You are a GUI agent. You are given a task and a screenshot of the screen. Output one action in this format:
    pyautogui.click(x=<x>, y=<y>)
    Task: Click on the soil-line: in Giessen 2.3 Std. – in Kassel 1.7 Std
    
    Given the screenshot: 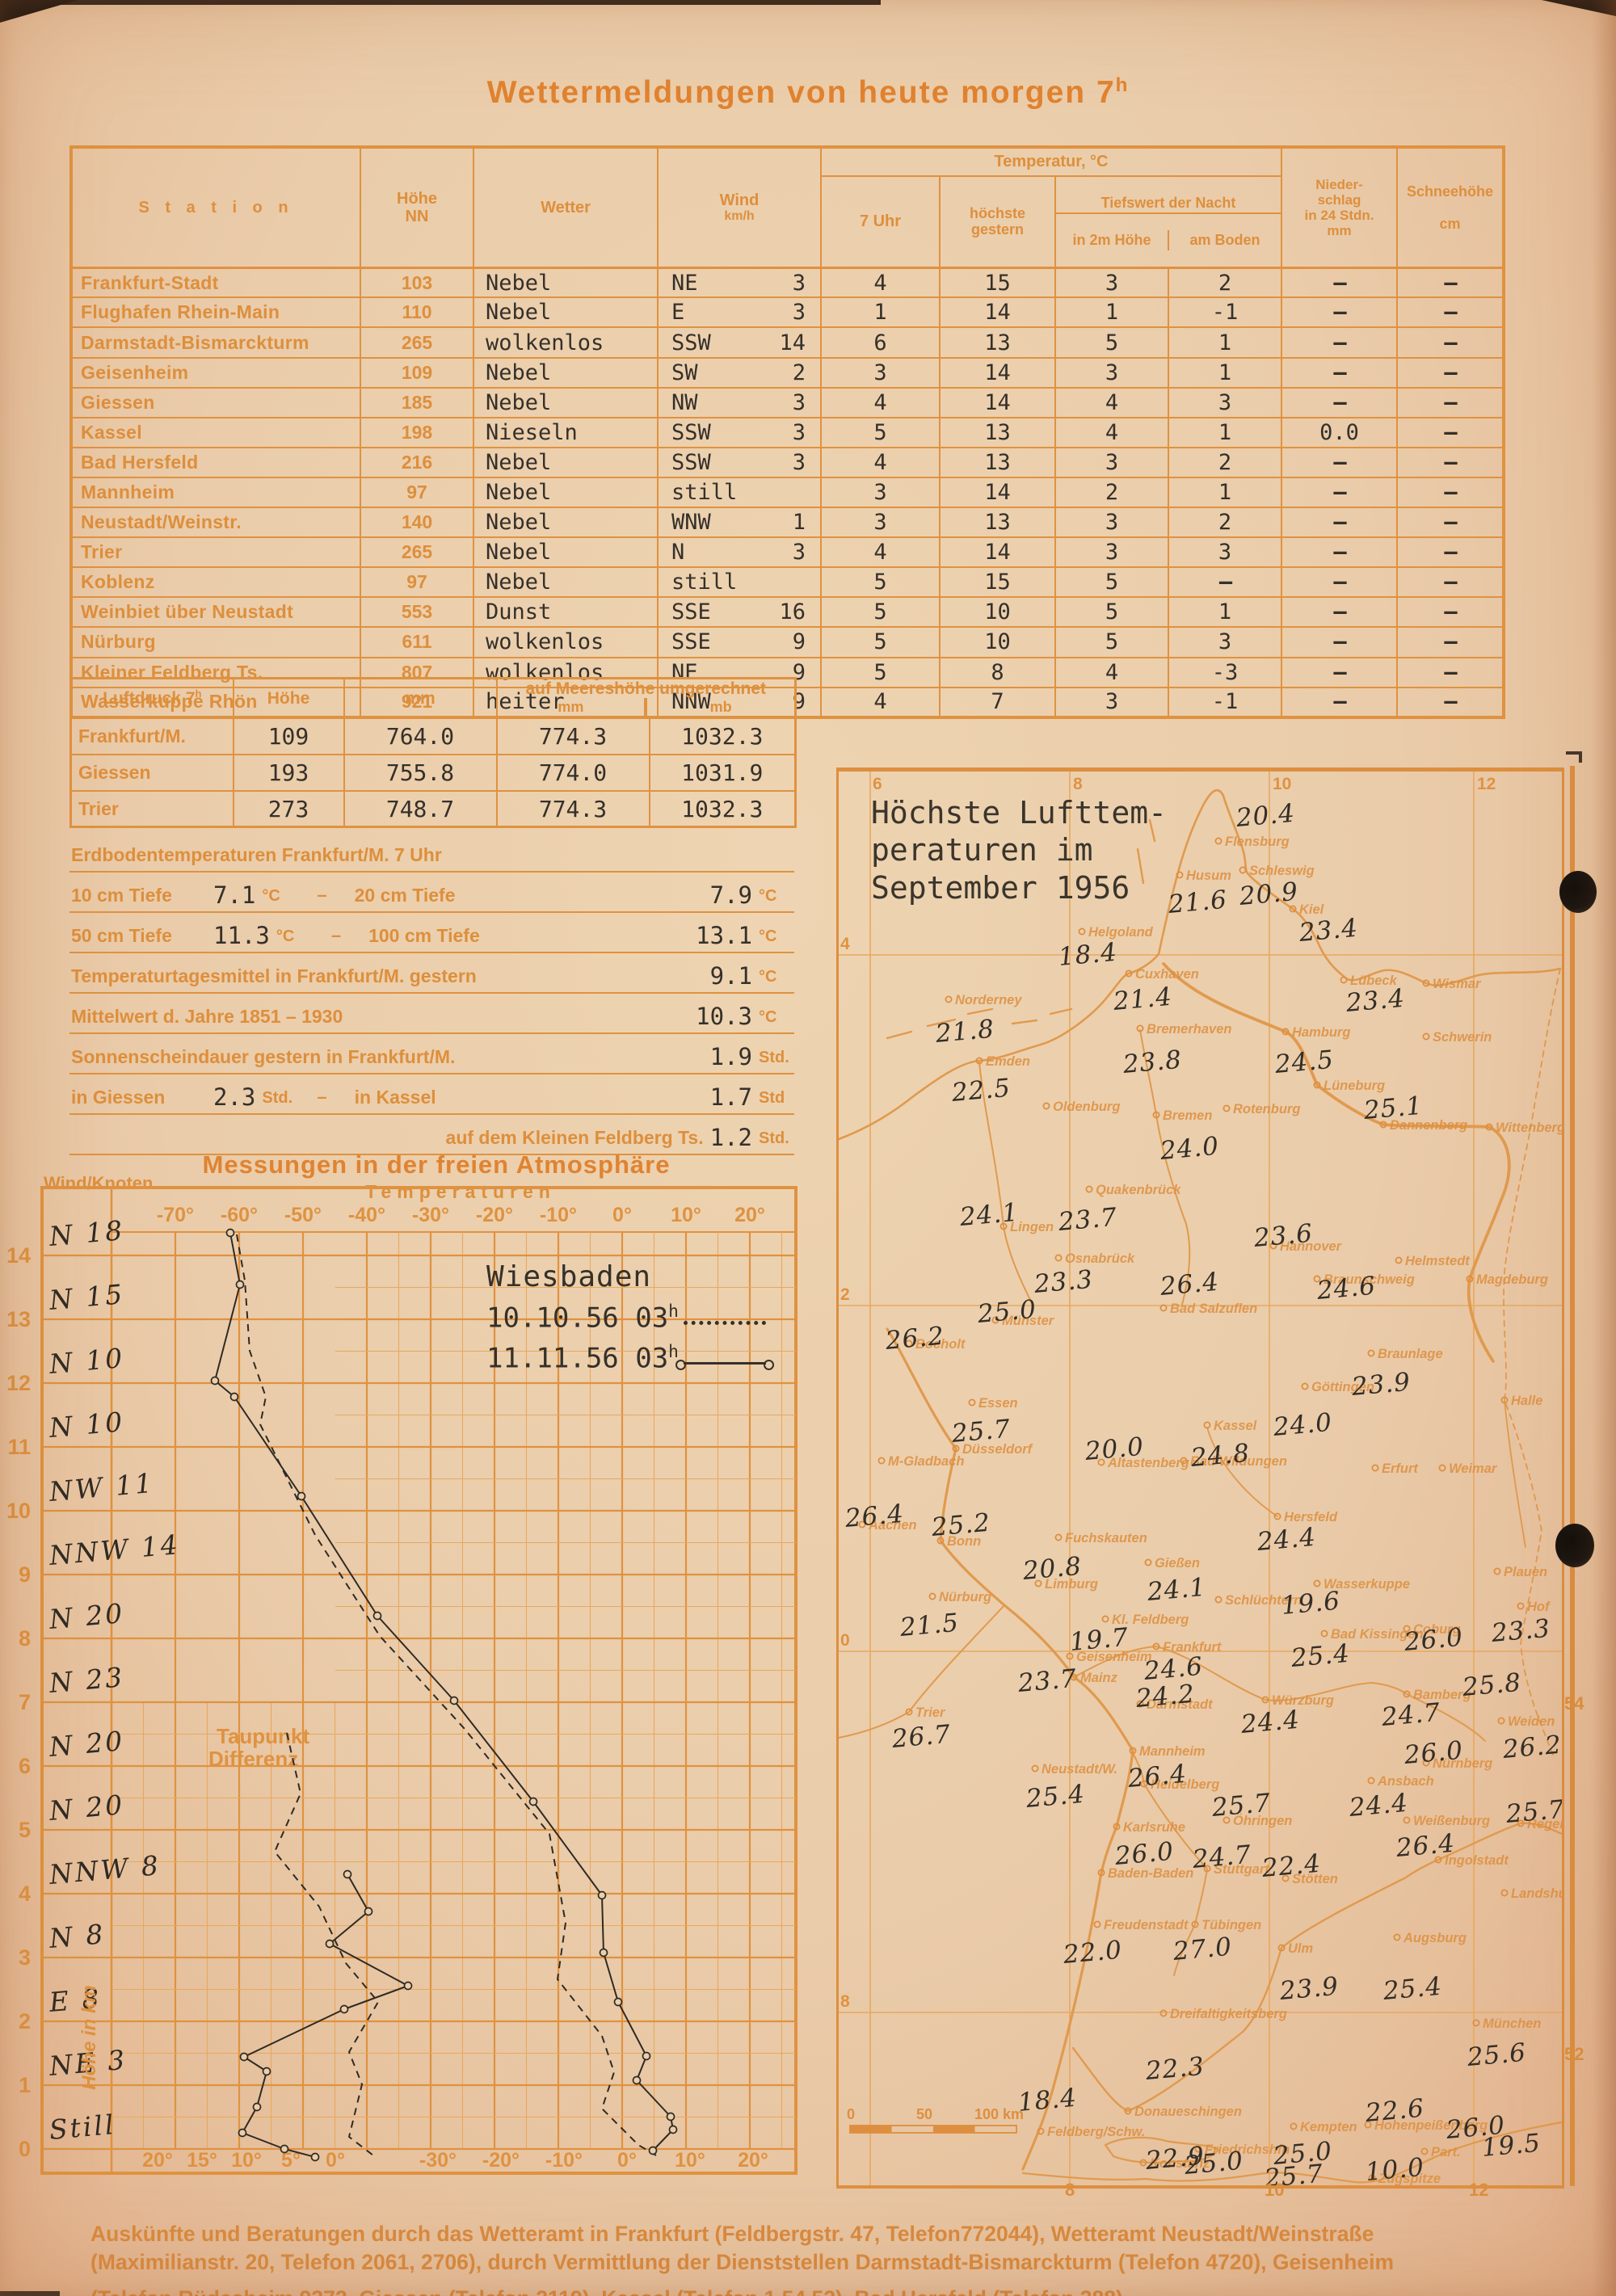 What is the action you would take?
    pyautogui.click(x=432, y=1094)
    